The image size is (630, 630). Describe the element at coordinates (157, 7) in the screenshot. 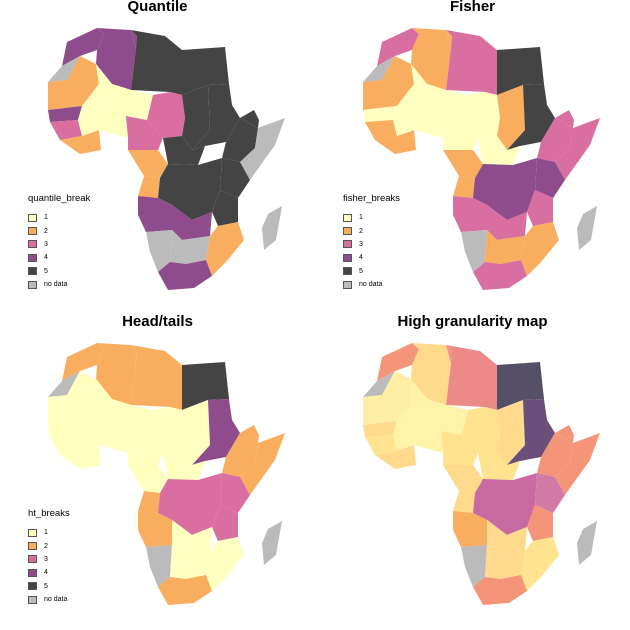

I see `panel-title: Quantile` at that location.